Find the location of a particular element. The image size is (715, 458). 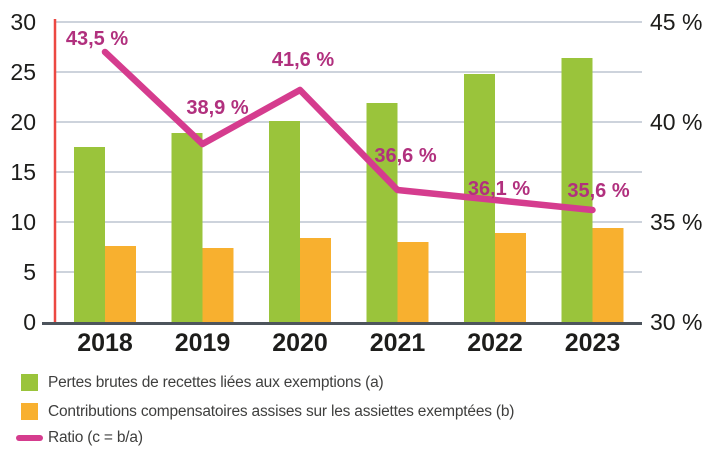

ratio-value-label: 38,9 % is located at coordinates (217, 108).